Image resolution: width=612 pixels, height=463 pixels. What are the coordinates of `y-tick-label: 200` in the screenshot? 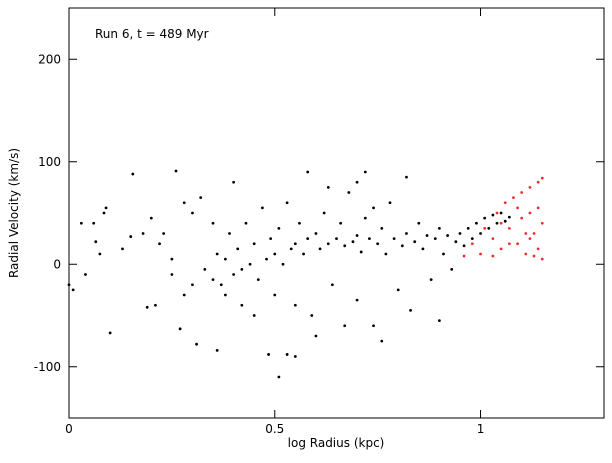 It's located at (49, 59).